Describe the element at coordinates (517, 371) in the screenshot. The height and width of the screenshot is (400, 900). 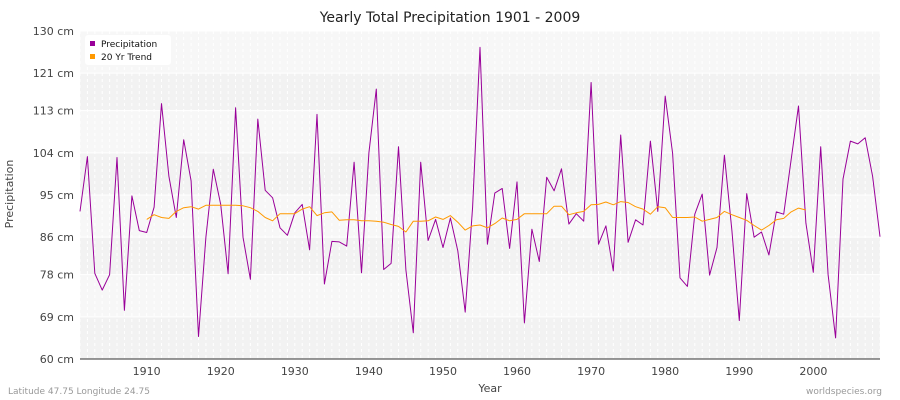
I see `x-tick-label: 1960` at that location.